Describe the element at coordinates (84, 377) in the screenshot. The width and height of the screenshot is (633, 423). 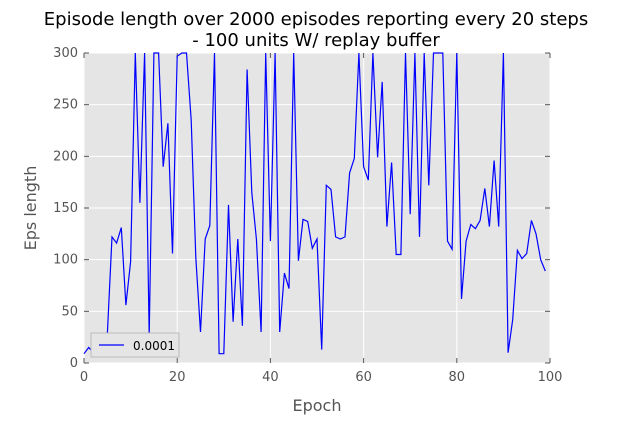
I see `x-tick-label: 0` at that location.